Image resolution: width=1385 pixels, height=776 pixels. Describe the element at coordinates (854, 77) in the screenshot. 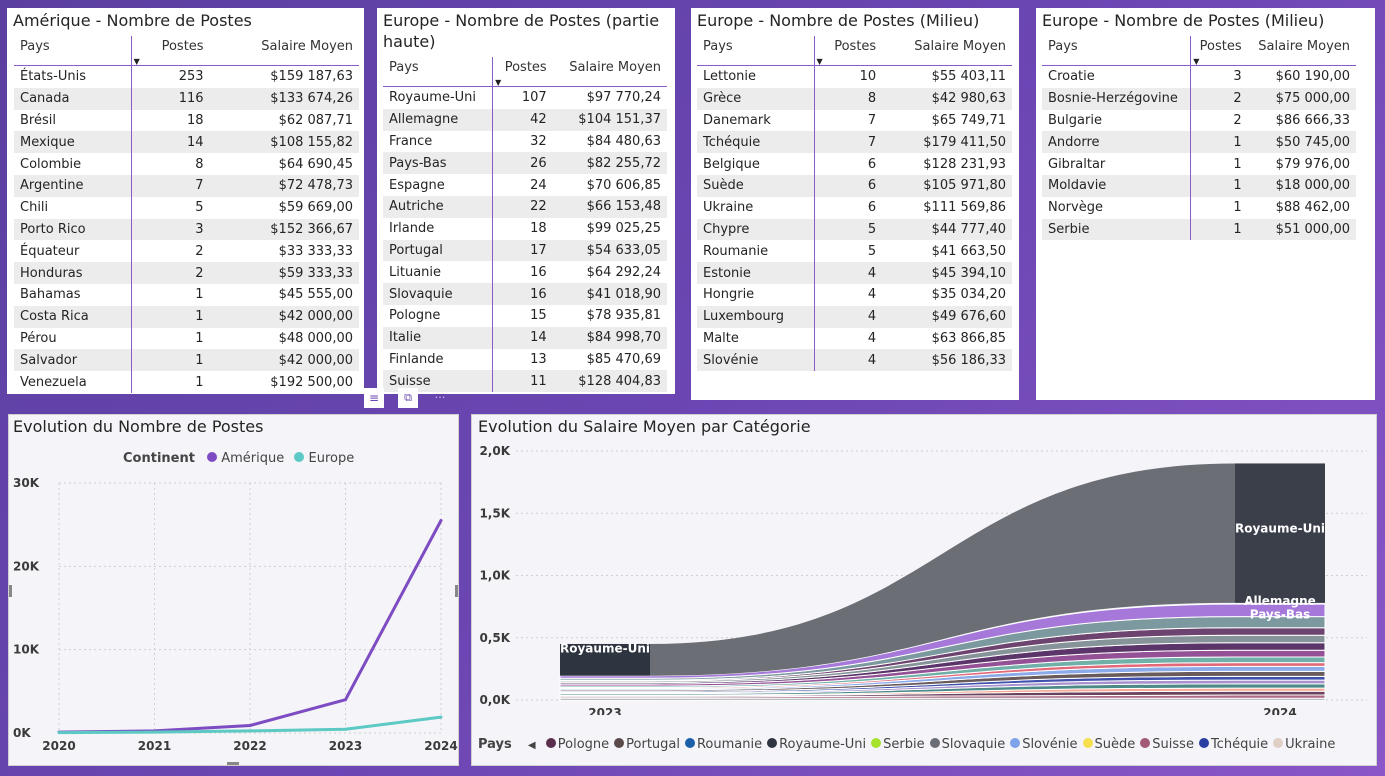

I see `table-row: Lettonie 10 $55 403,11` at that location.